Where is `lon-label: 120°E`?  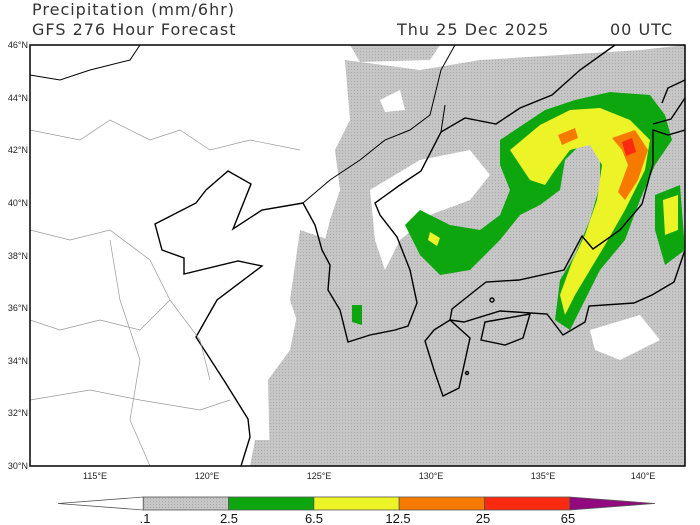
lon-label: 120°E is located at coordinates (207, 476).